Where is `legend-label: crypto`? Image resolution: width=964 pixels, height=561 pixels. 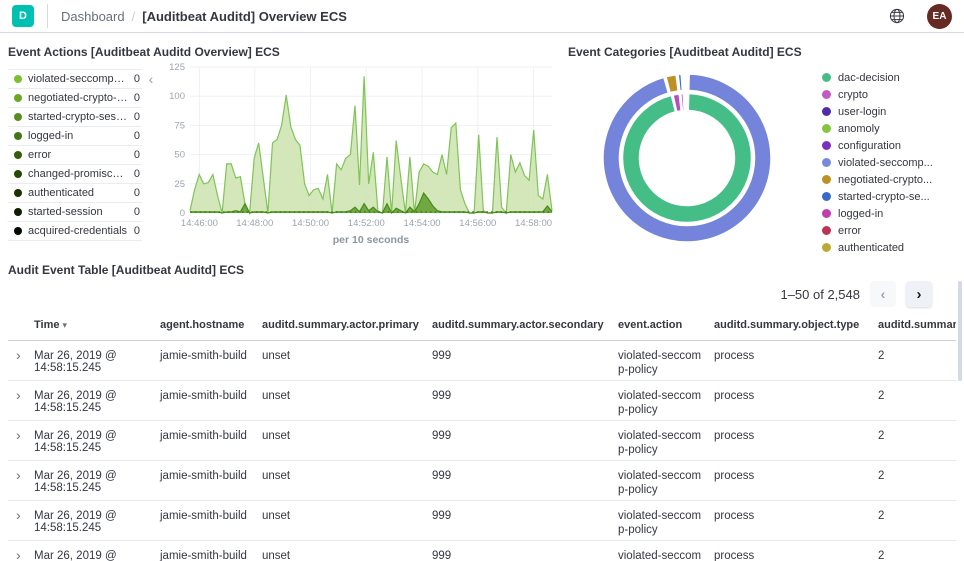
legend-label: crypto is located at coordinates (853, 94).